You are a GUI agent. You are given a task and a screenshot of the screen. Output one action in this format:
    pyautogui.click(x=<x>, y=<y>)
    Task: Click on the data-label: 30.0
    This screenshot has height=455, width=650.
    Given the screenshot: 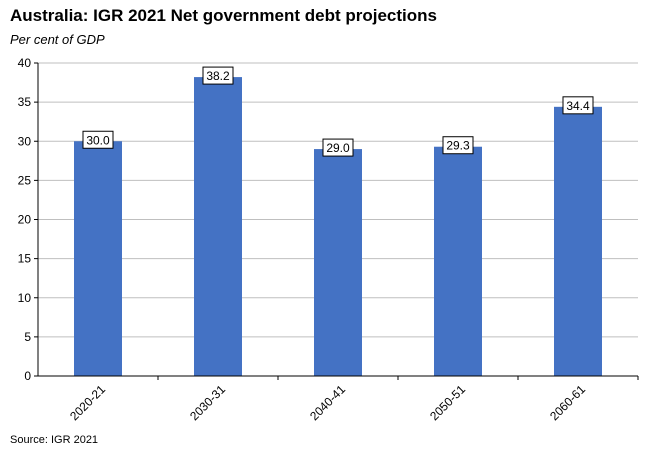 What is the action you would take?
    pyautogui.click(x=98, y=139)
    